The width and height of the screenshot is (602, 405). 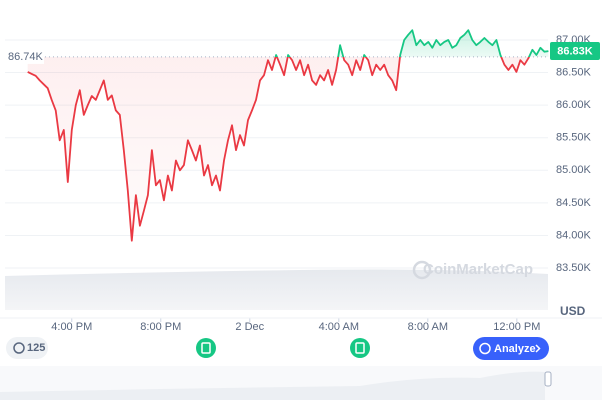 I want to click on events-badge: 125, so click(x=27, y=348).